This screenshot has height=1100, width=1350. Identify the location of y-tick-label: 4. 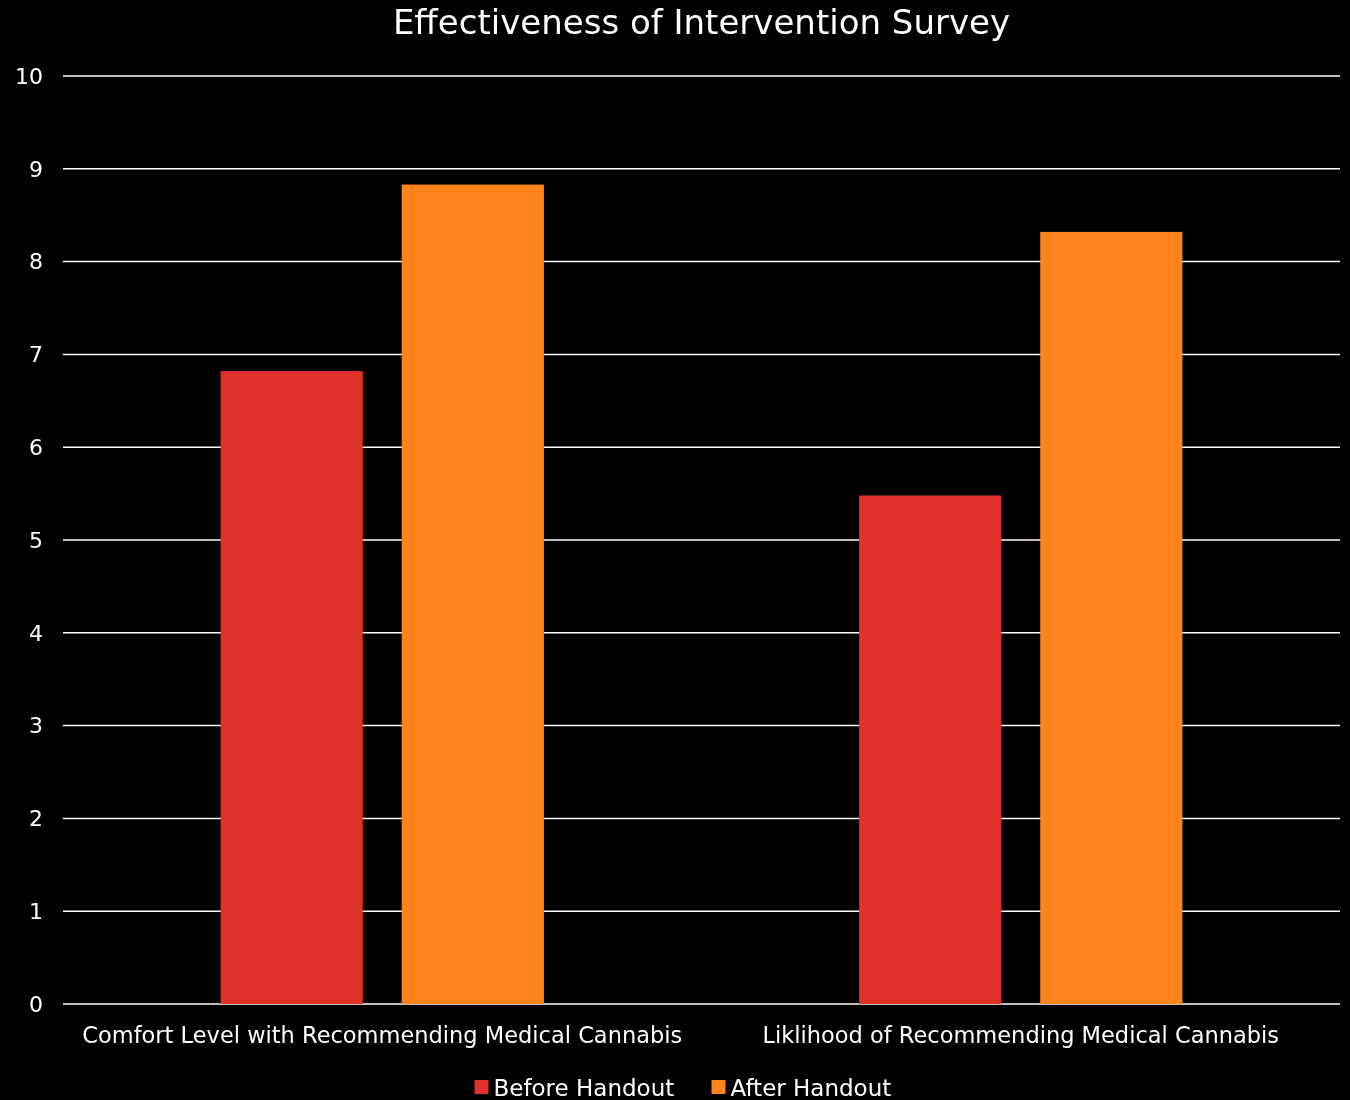
(36, 633).